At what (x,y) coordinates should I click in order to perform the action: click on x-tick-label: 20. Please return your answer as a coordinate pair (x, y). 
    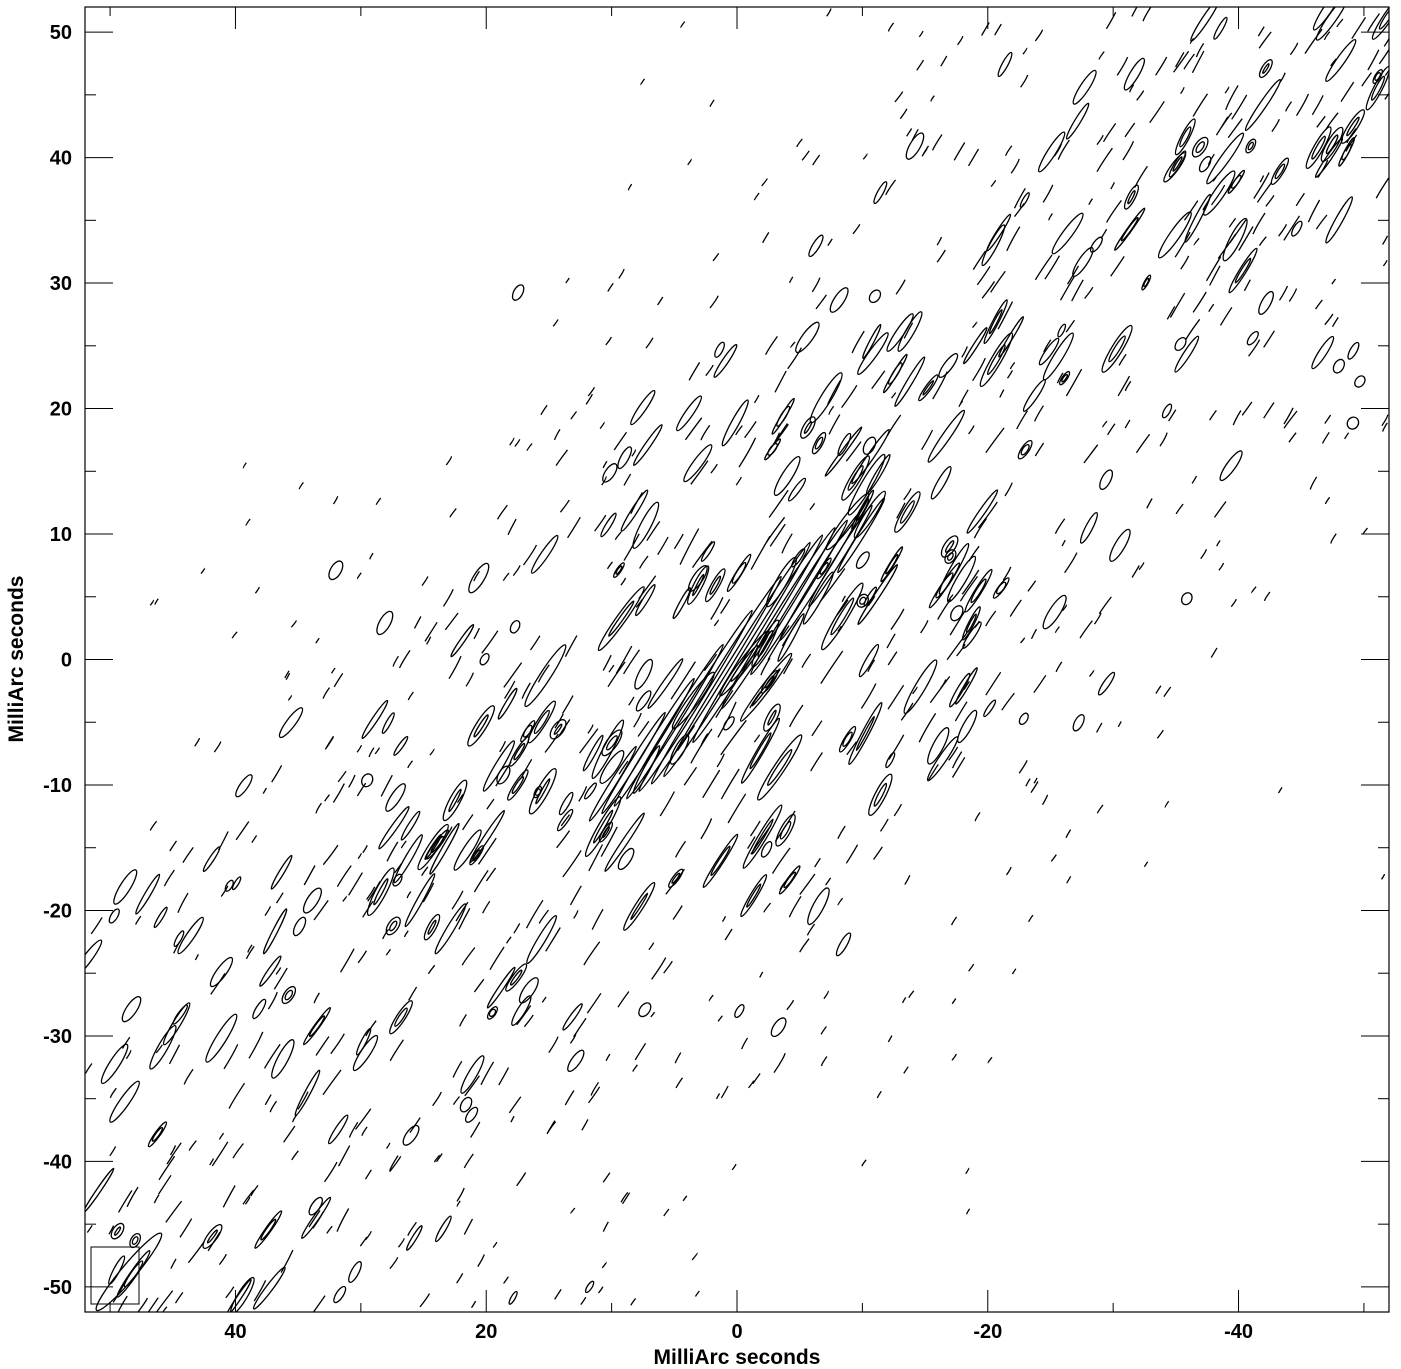
    Looking at the image, I should click on (486, 1332).